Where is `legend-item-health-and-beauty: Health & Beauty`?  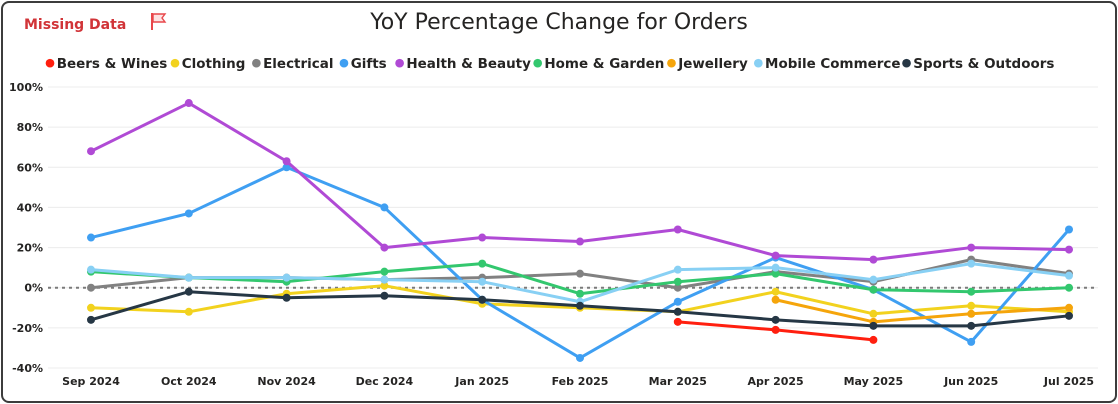 legend-item-health-and-beauty: Health & Beauty is located at coordinates (463, 64).